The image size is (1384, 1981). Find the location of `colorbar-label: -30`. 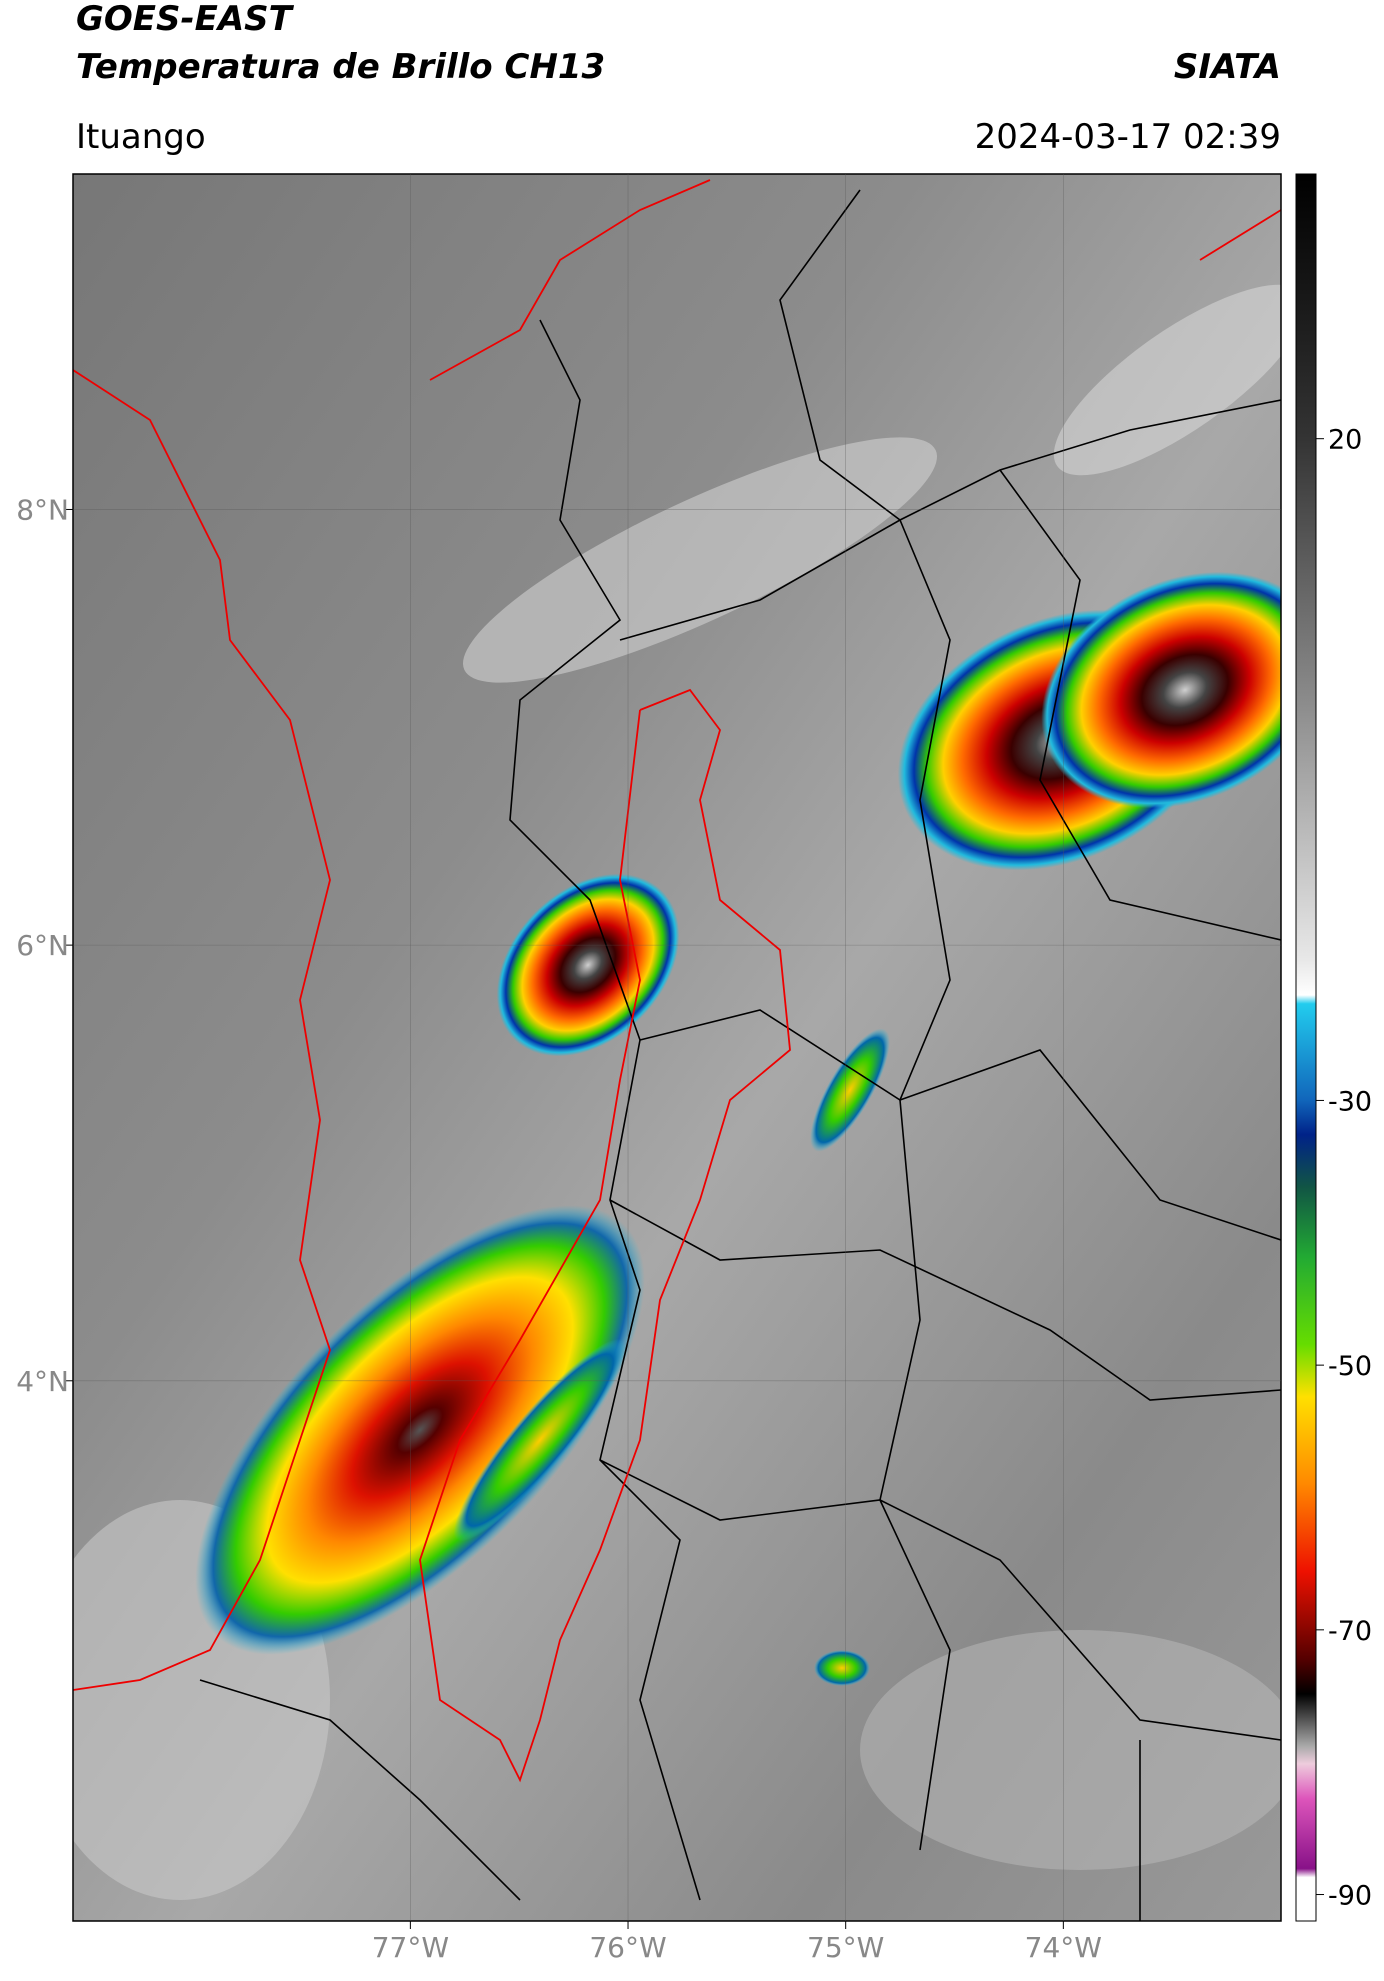

colorbar-label: -30 is located at coordinates (1350, 1101).